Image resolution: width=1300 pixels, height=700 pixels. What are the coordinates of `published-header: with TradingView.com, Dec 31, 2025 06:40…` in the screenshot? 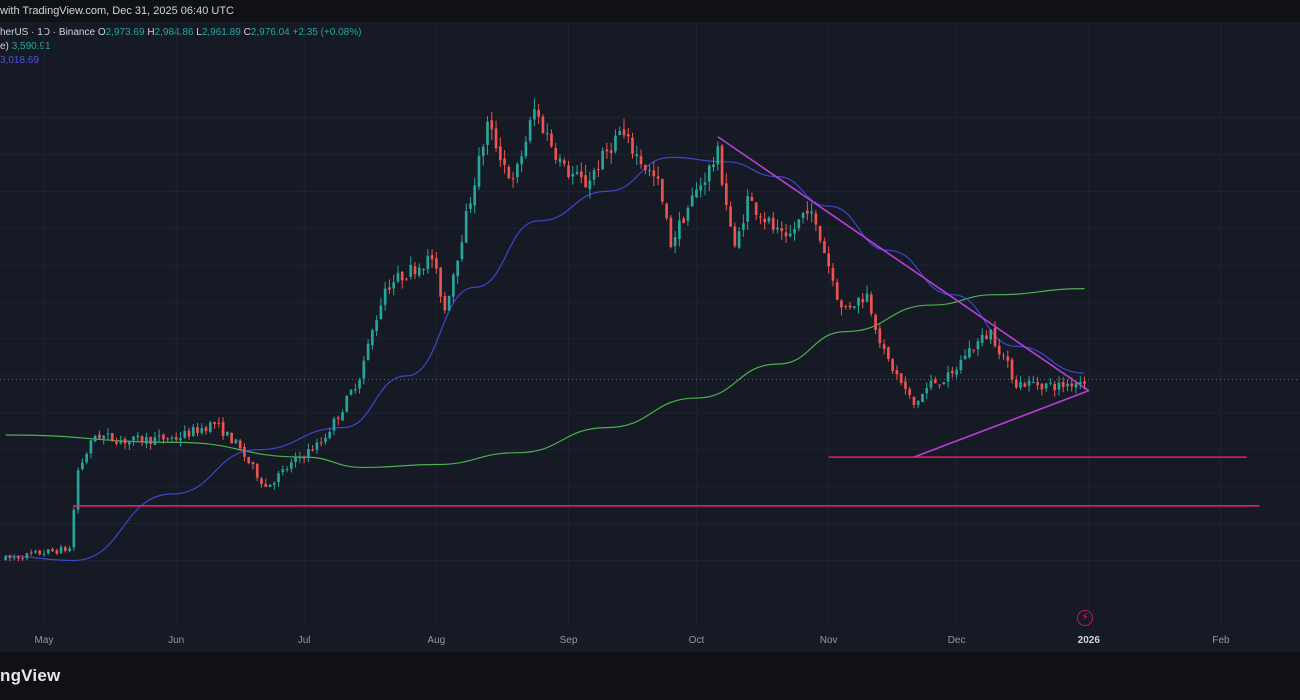 It's located at (650, 11).